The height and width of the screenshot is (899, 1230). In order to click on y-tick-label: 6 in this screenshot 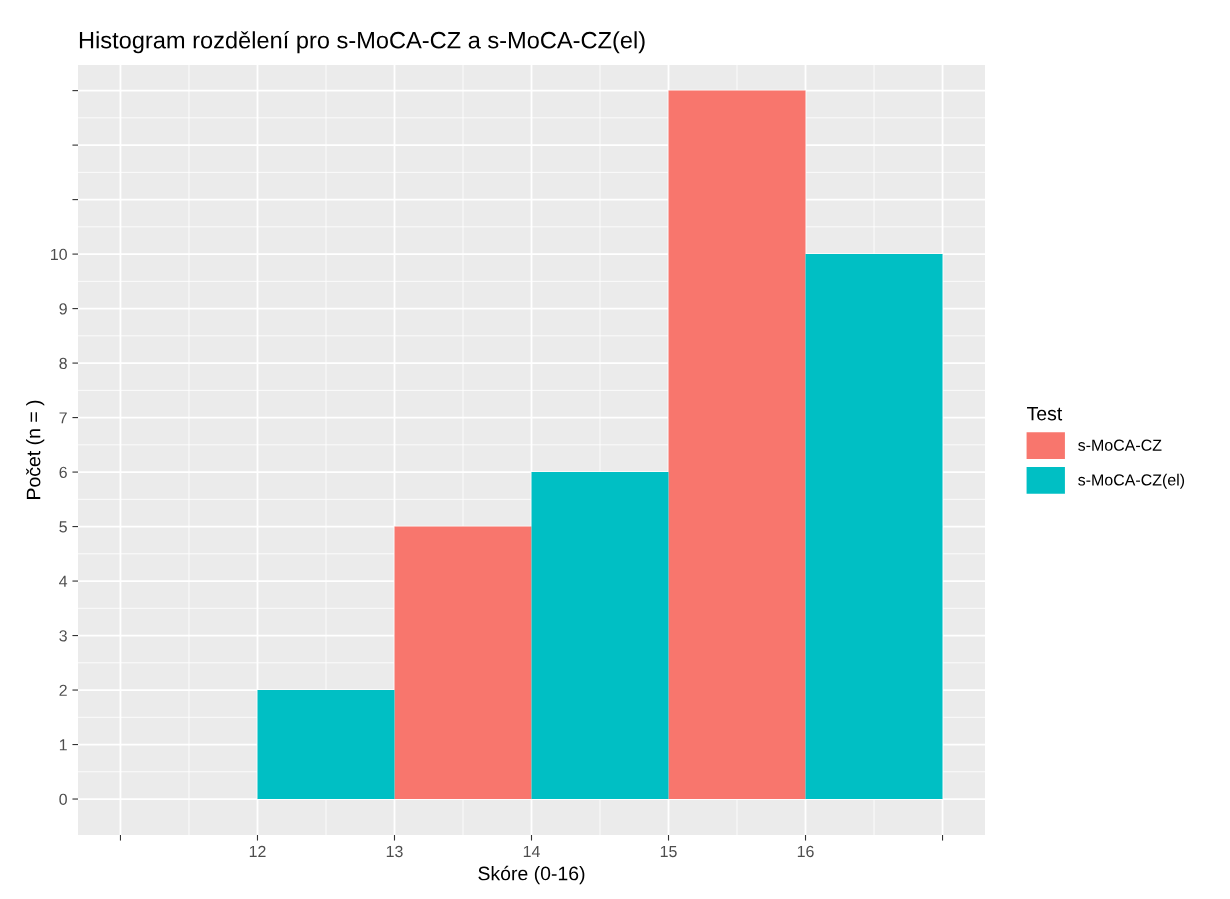, I will do `click(63, 472)`.